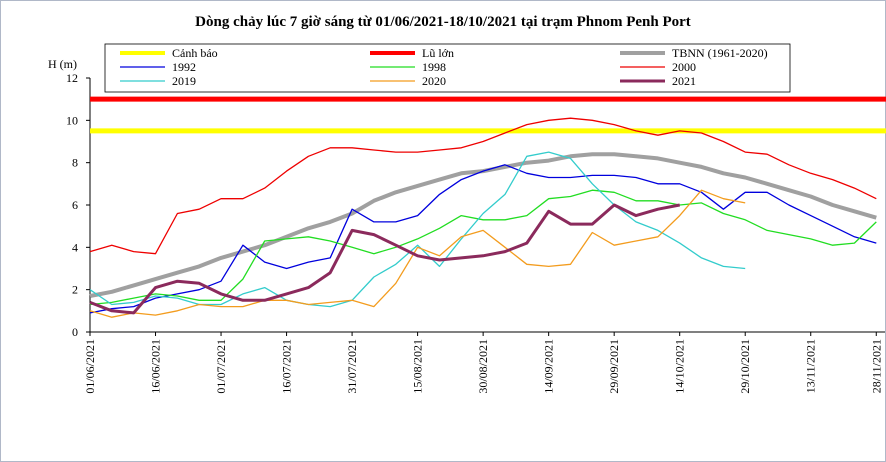 This screenshot has height=462, width=886. I want to click on y-tick-label: 0, so click(75, 332).